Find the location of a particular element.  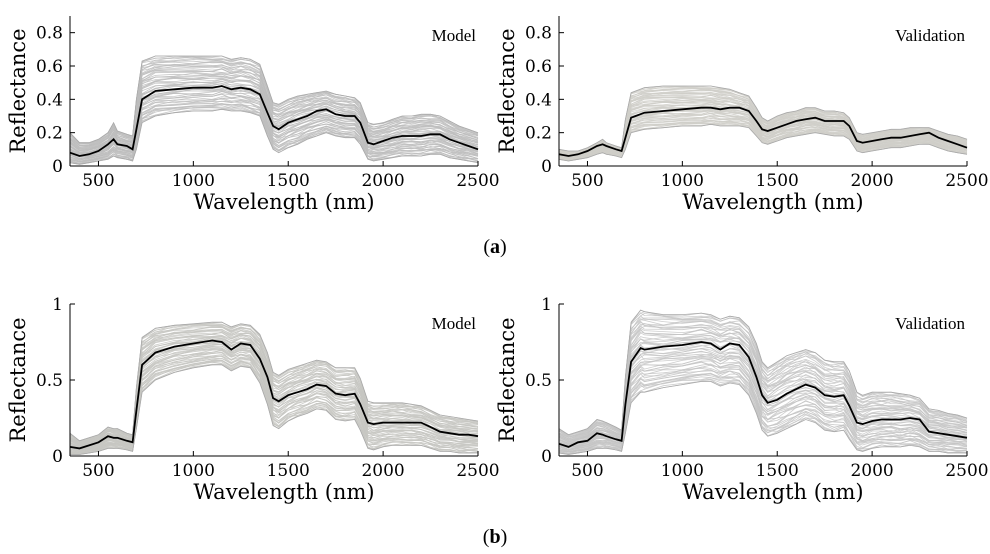

caption-a: (a) is located at coordinates (495, 247).